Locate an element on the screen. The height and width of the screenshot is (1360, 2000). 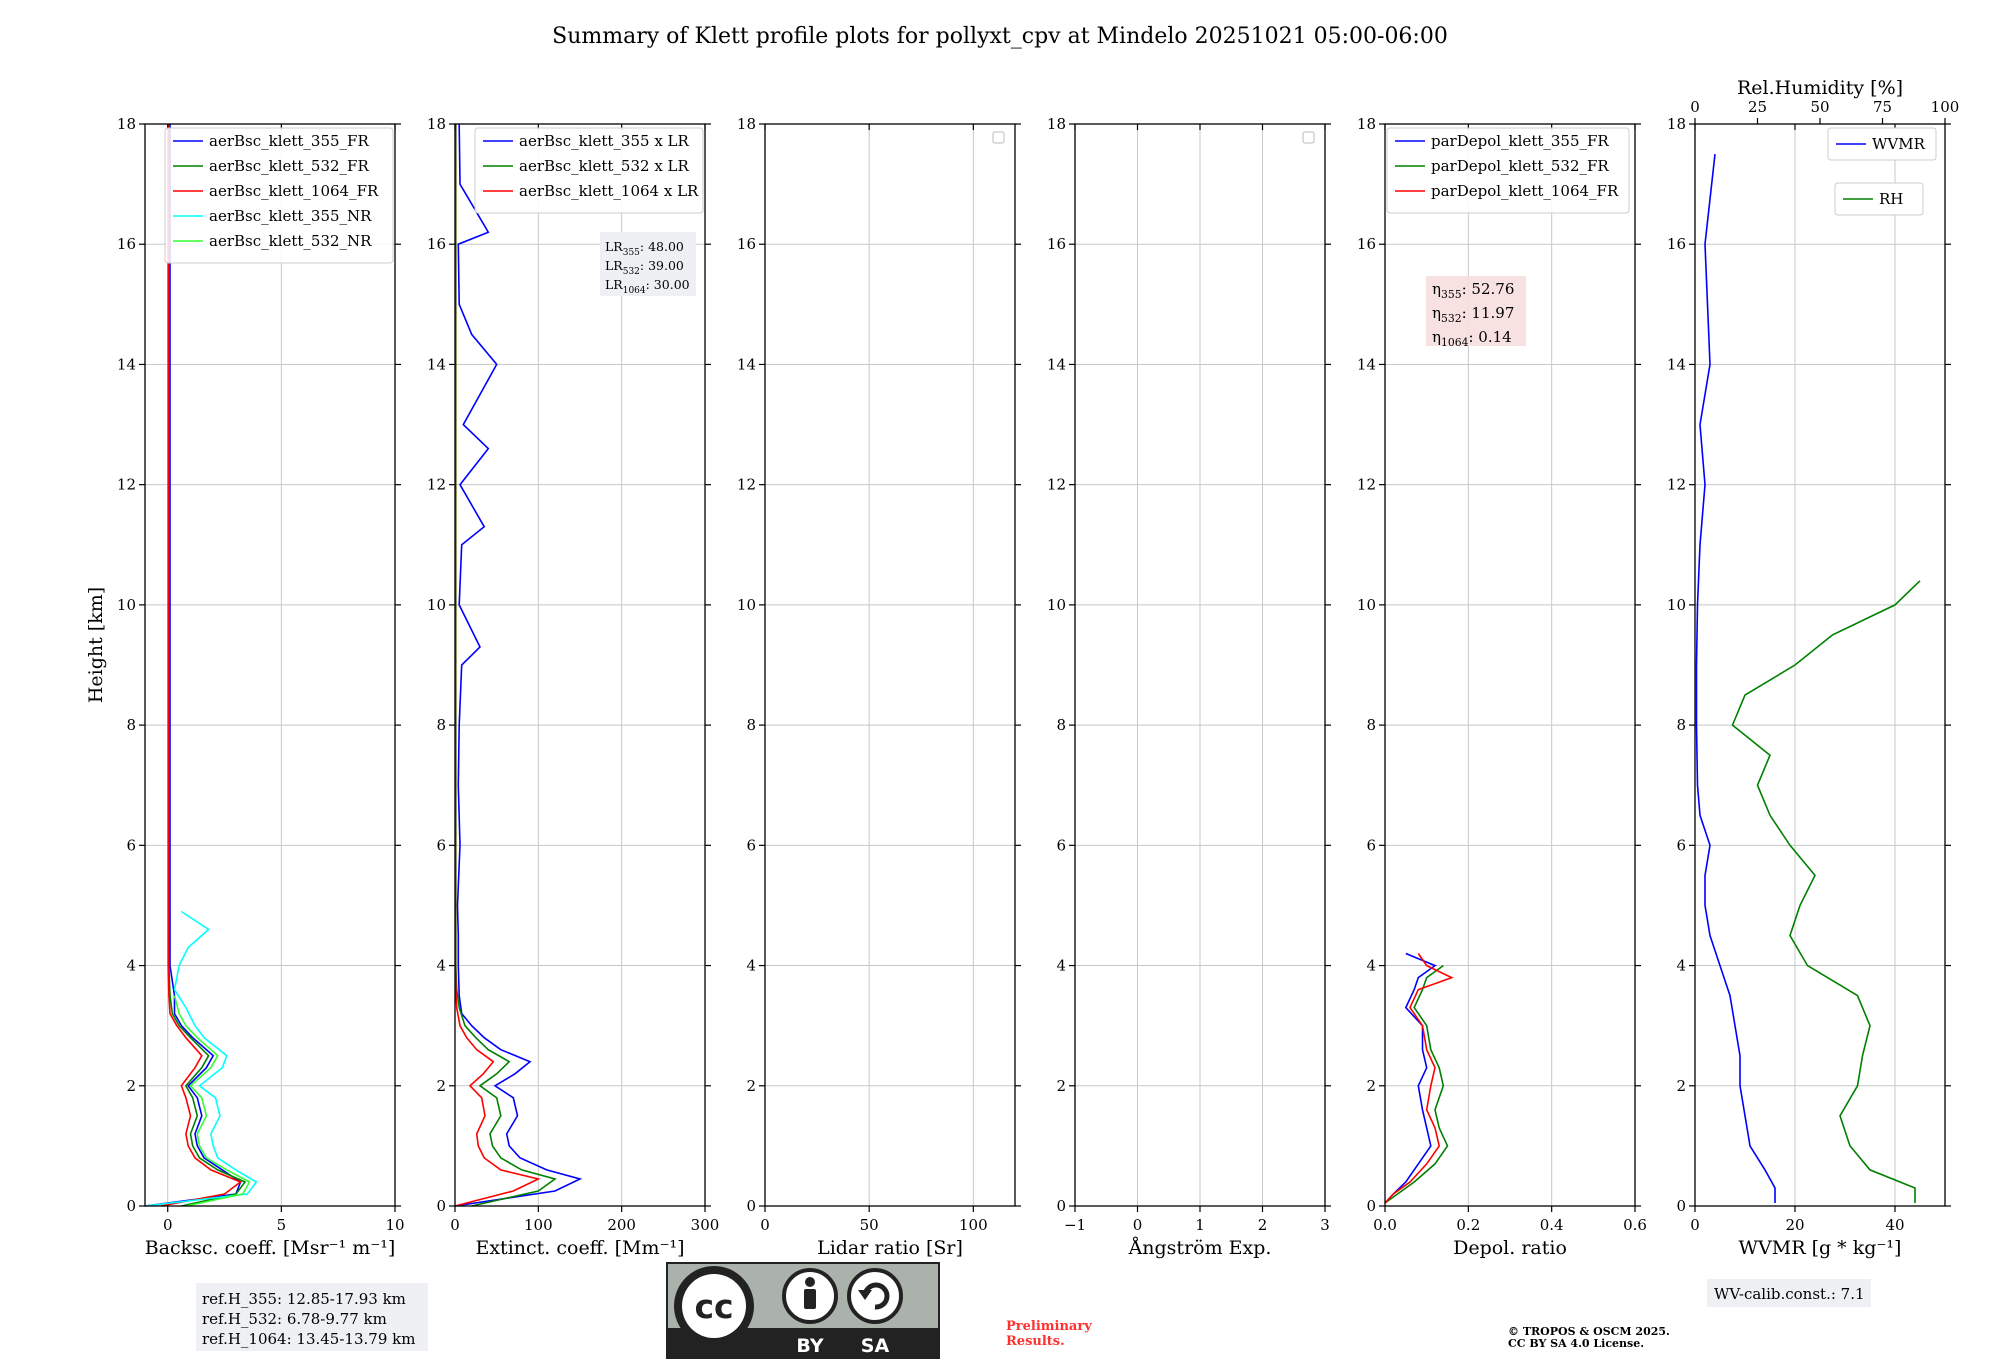
x2-tick-label: 75 is located at coordinates (1882, 107).